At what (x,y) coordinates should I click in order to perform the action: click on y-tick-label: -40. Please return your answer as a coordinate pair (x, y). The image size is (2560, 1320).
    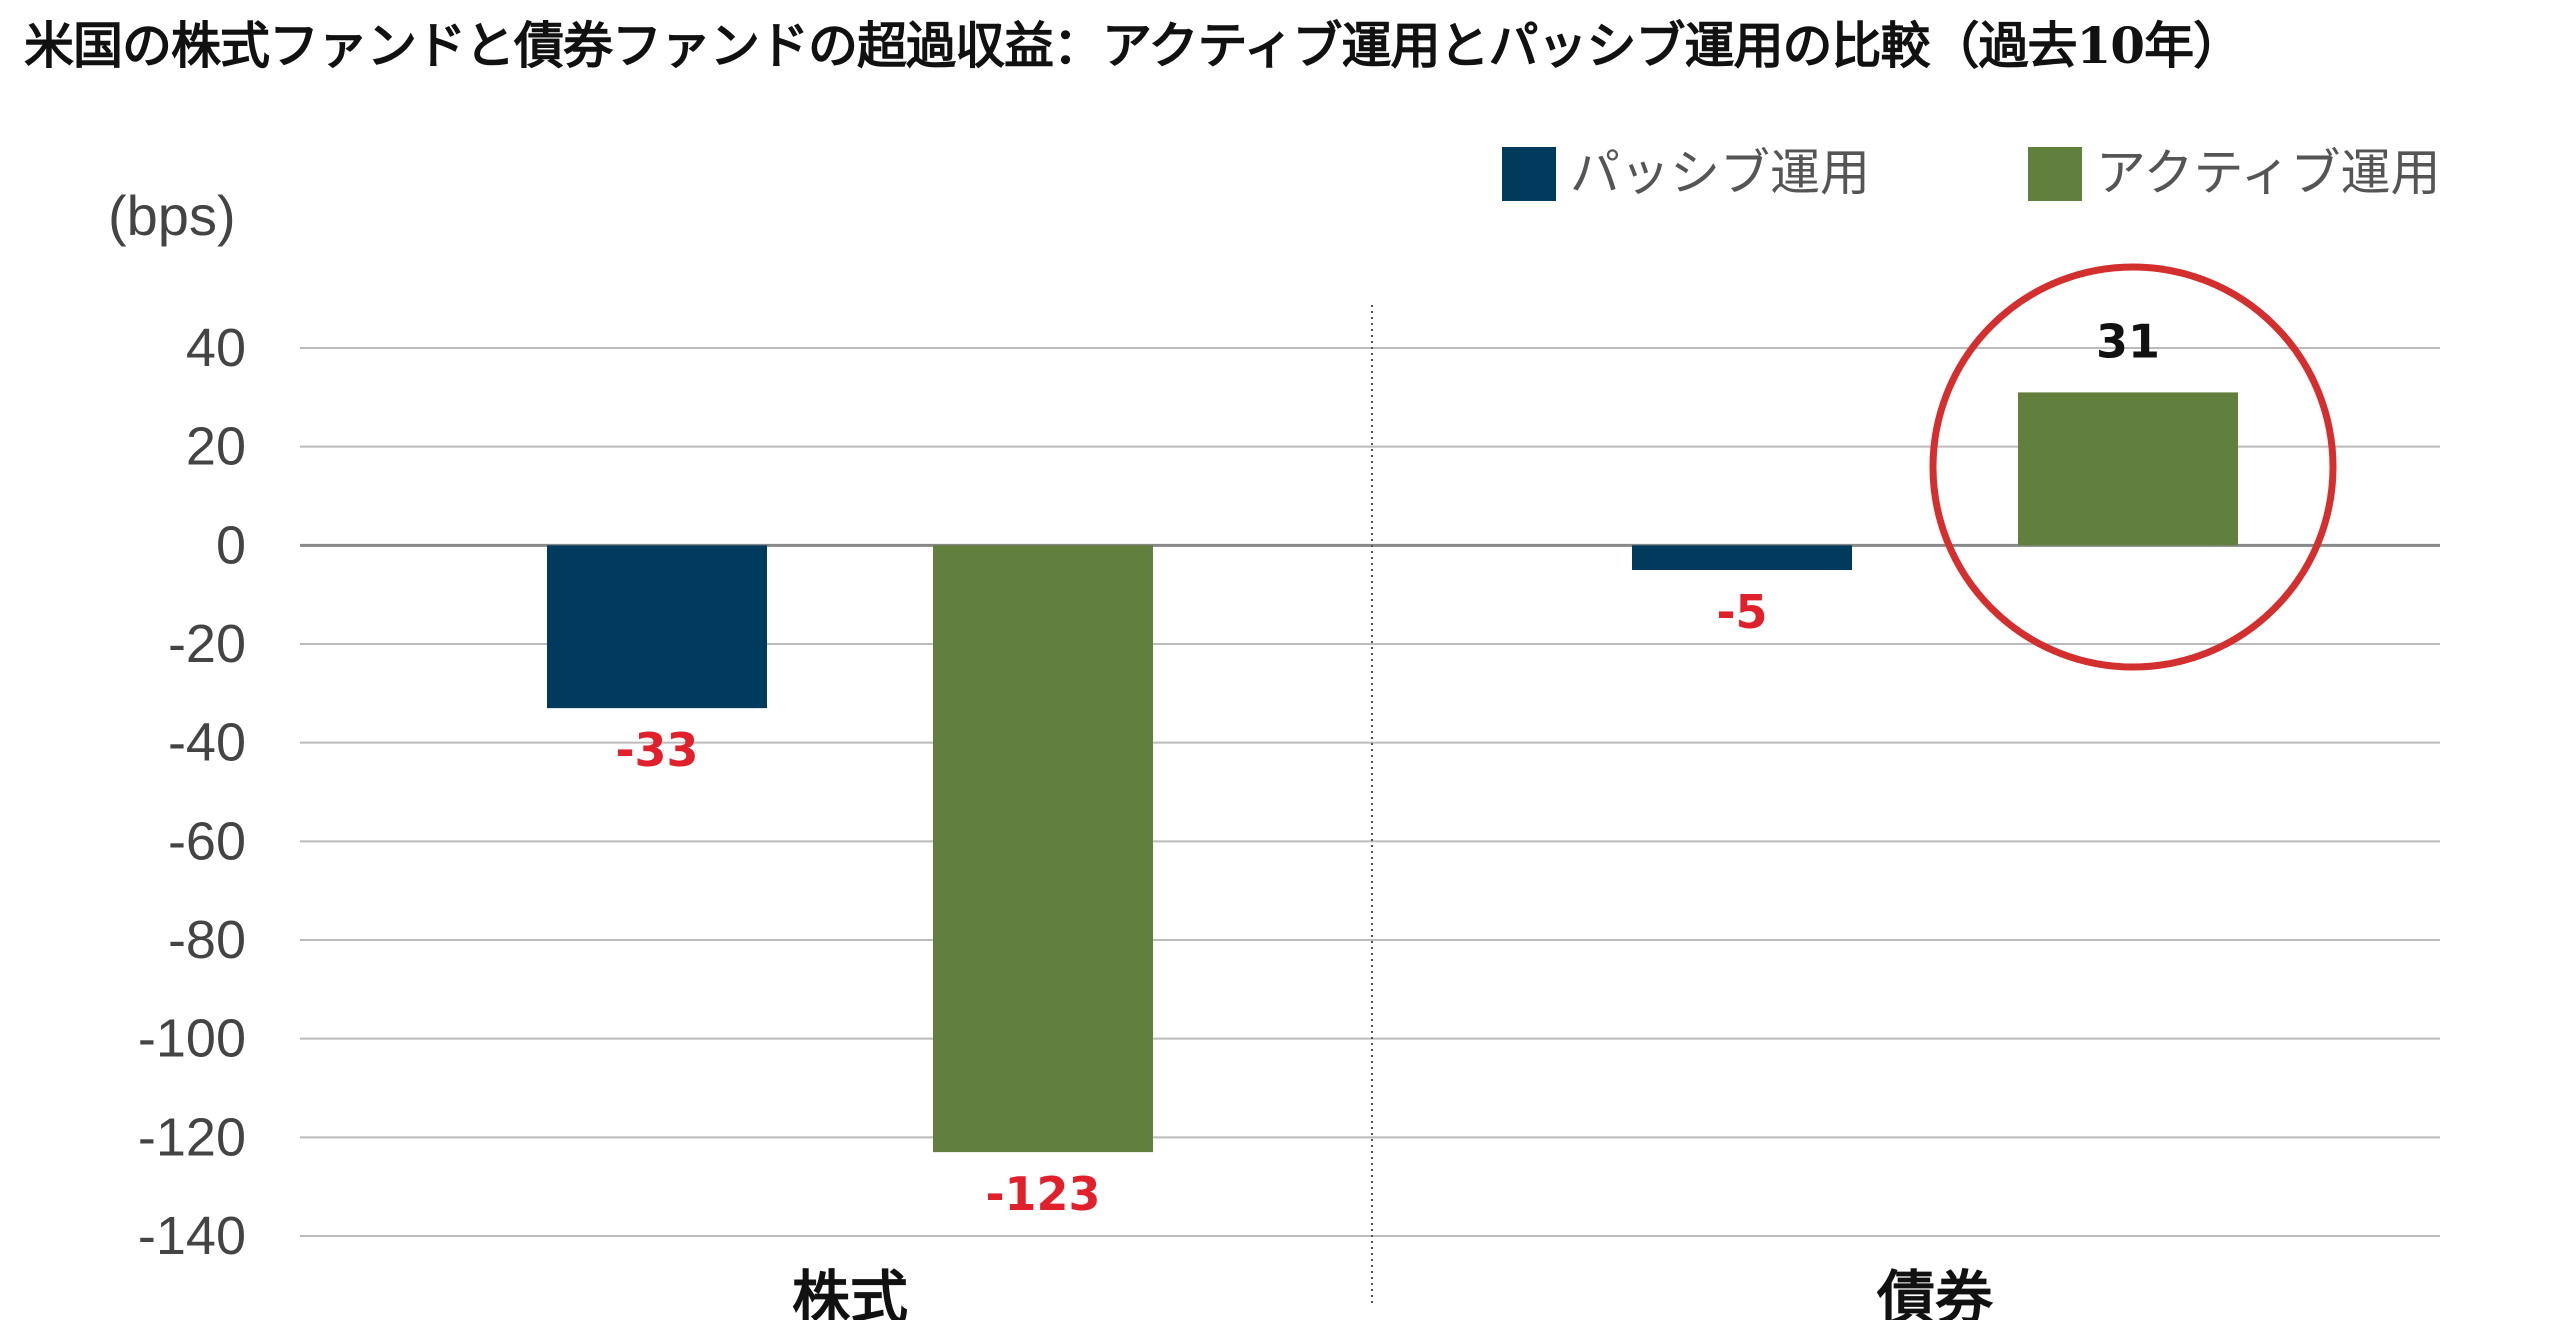
    Looking at the image, I should click on (207, 743).